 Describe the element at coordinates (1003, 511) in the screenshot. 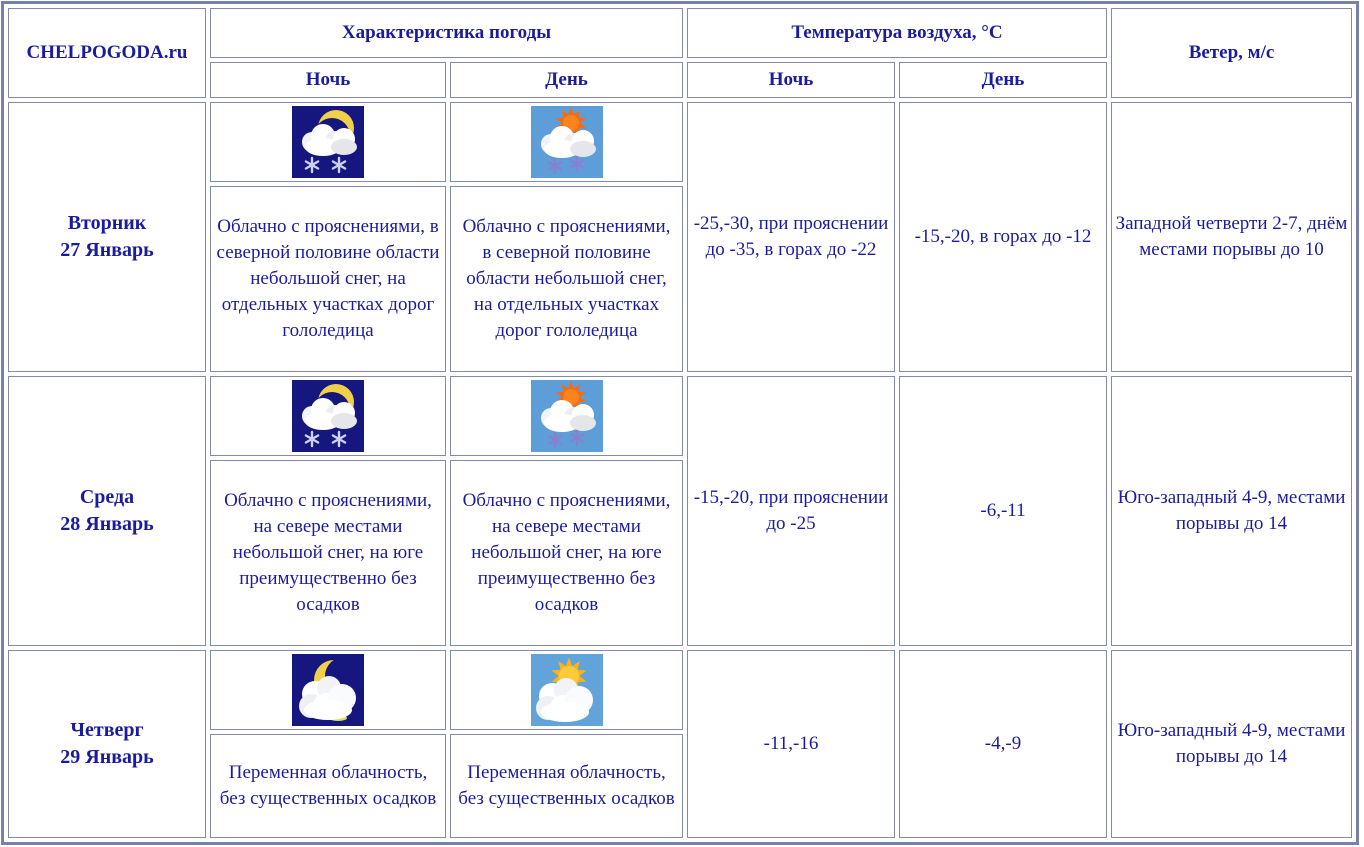

I see `day-temperature-cell: -6,-11` at that location.